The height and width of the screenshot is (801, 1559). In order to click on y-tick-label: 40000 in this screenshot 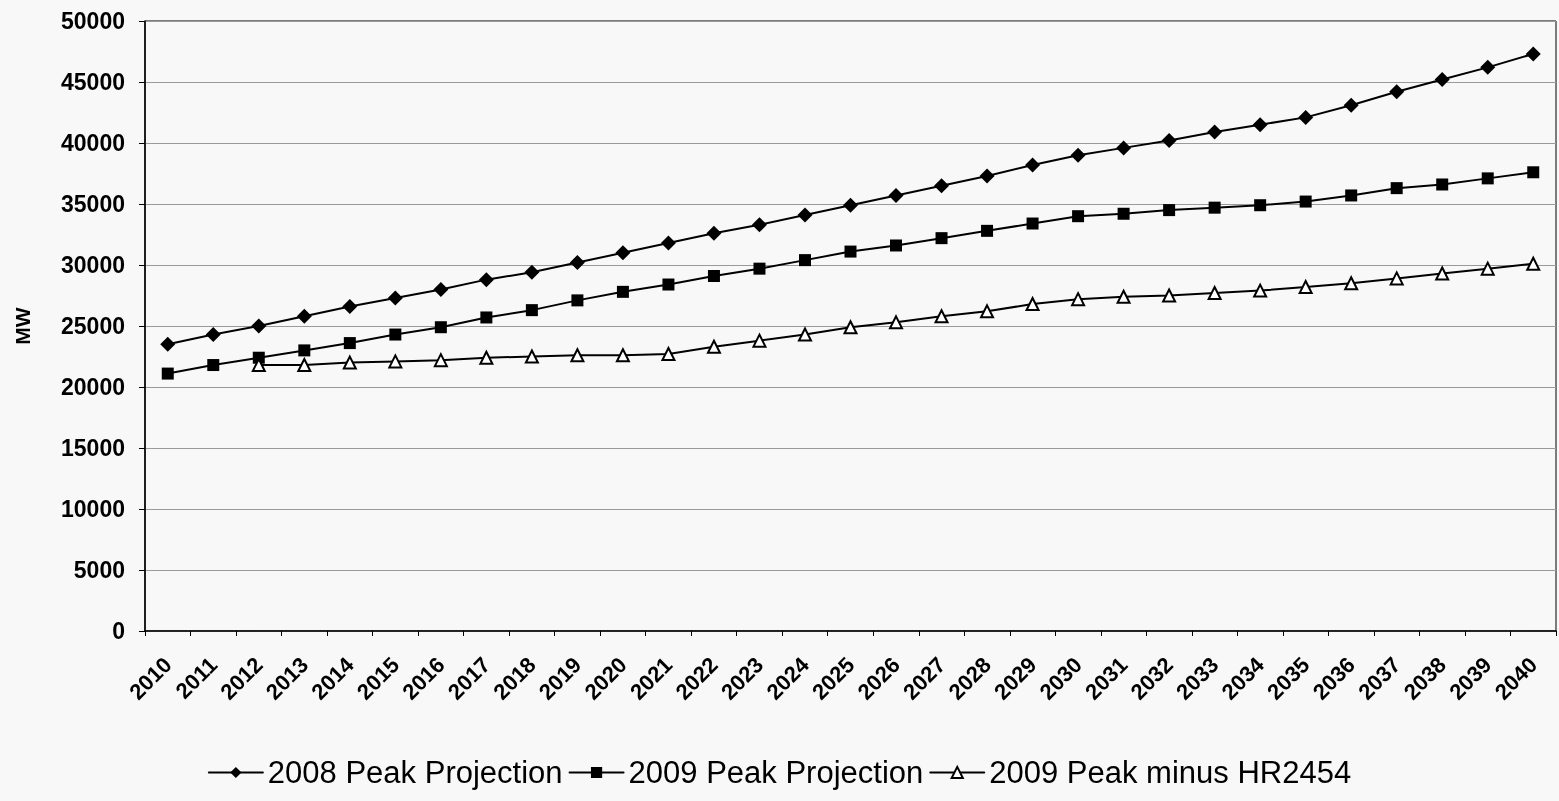, I will do `click(93, 143)`.